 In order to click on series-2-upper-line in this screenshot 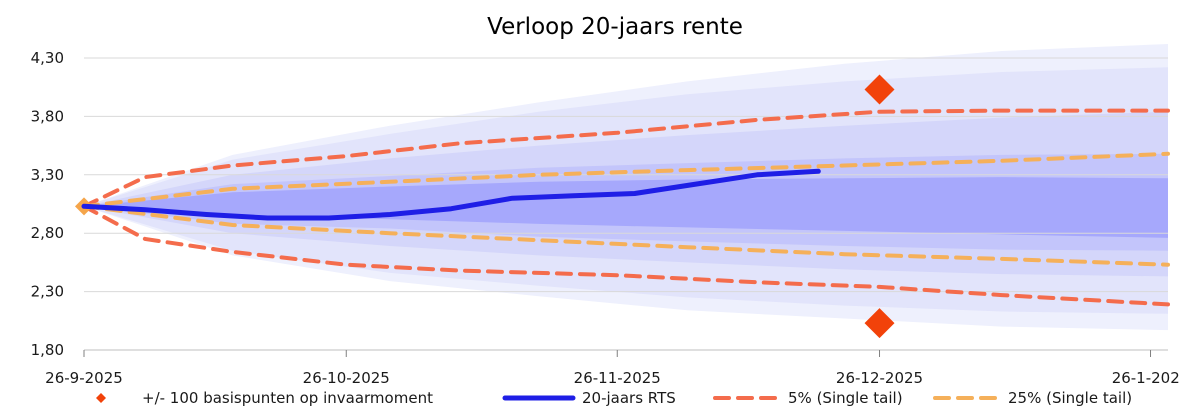, I will do `click(626, 180)`.